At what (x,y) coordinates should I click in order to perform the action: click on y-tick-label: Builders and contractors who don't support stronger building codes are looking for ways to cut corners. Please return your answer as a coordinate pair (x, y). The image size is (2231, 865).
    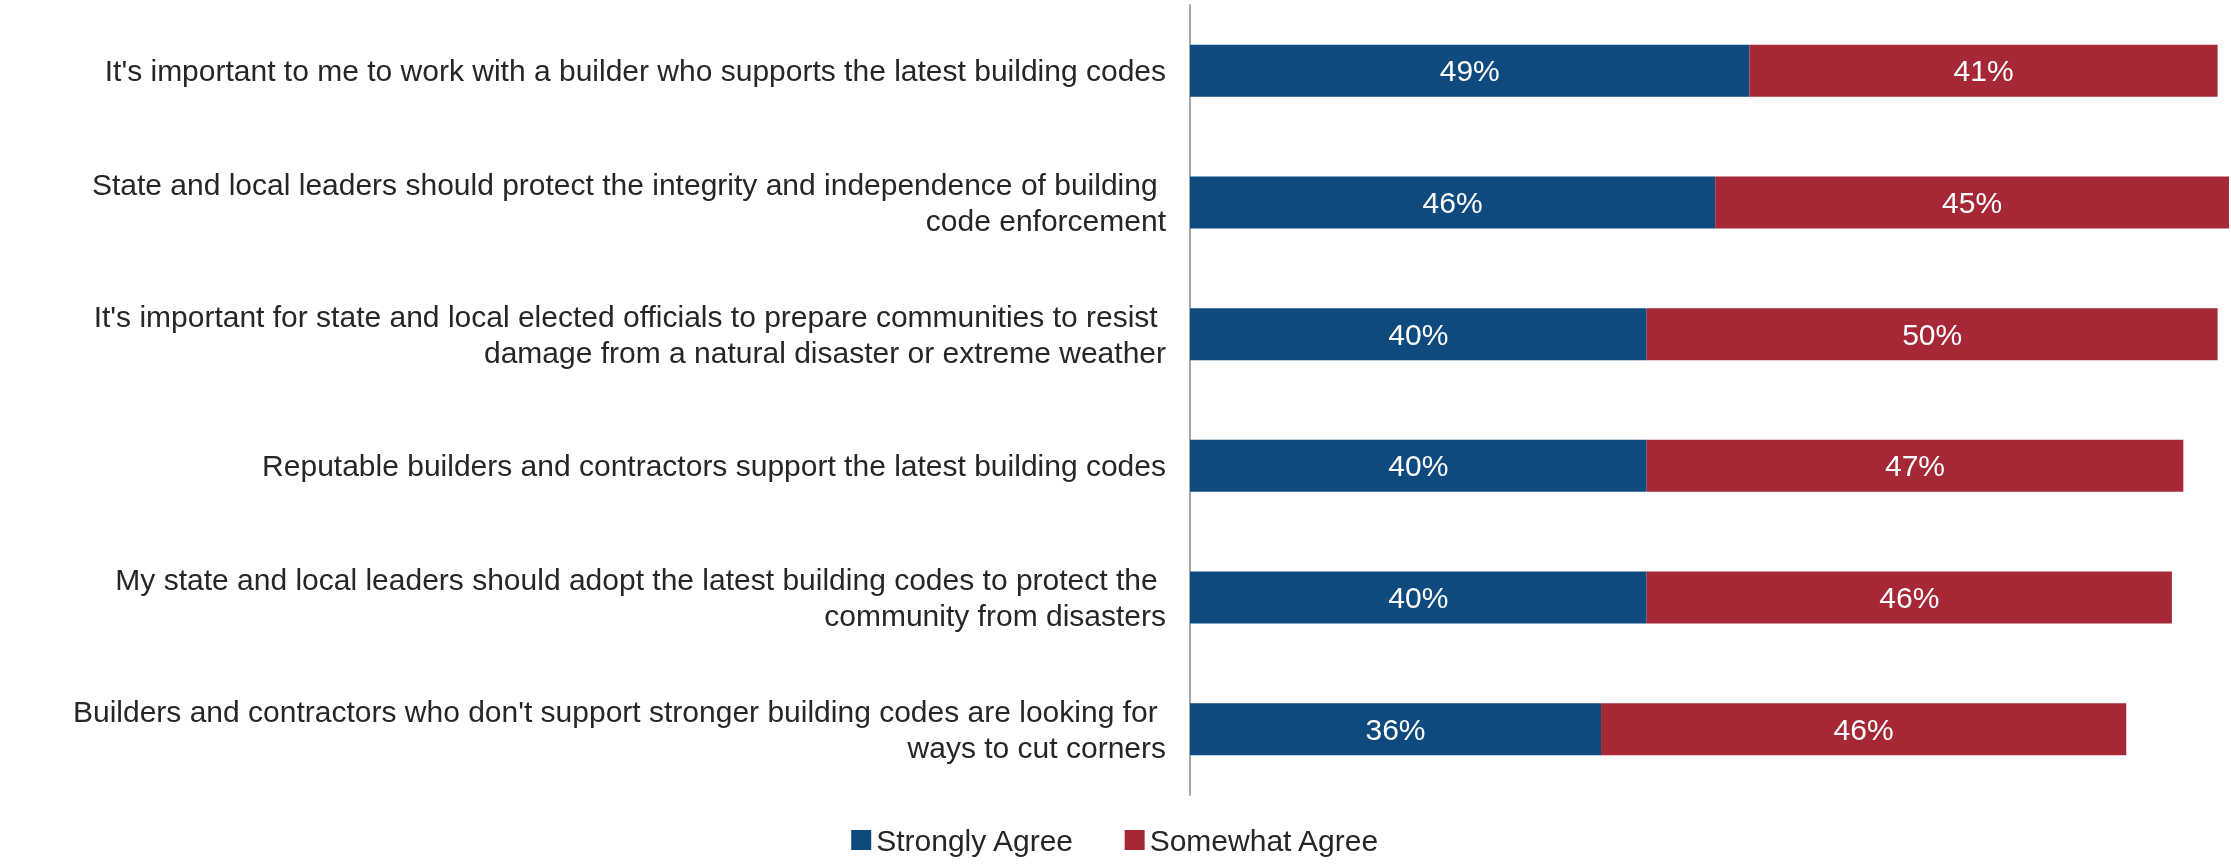
    Looking at the image, I should click on (619, 729).